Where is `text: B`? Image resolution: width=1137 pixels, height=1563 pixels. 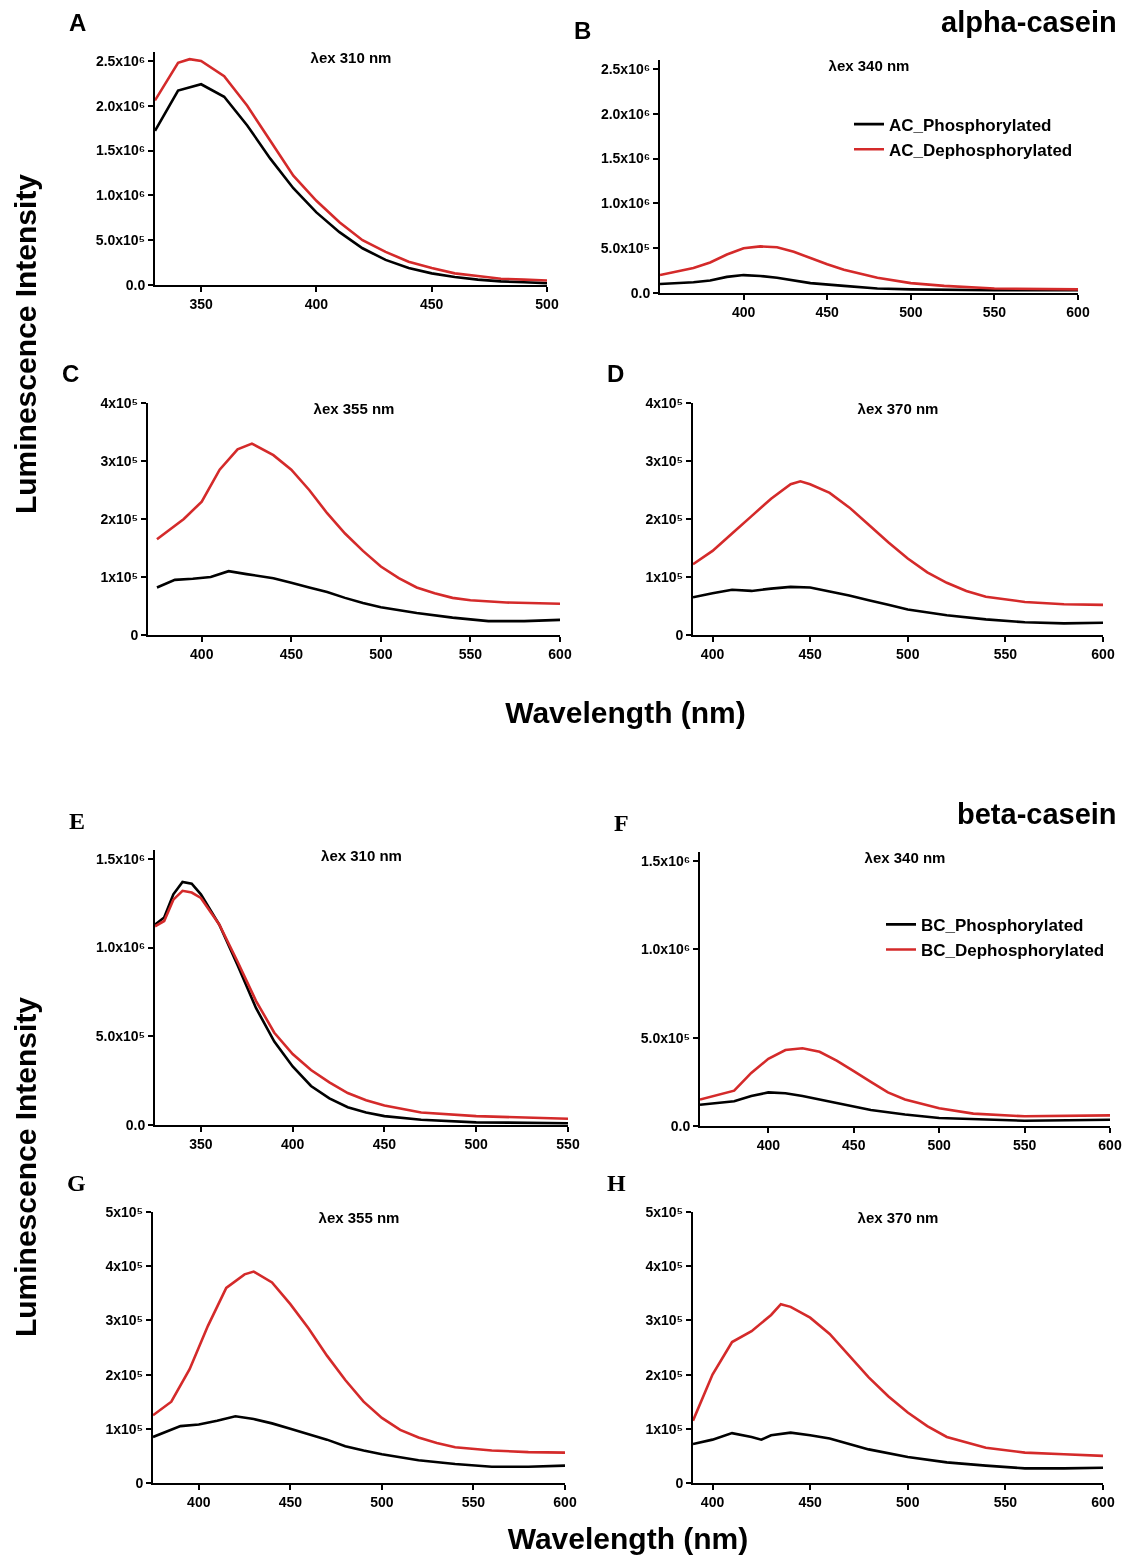 text: B is located at coordinates (583, 30).